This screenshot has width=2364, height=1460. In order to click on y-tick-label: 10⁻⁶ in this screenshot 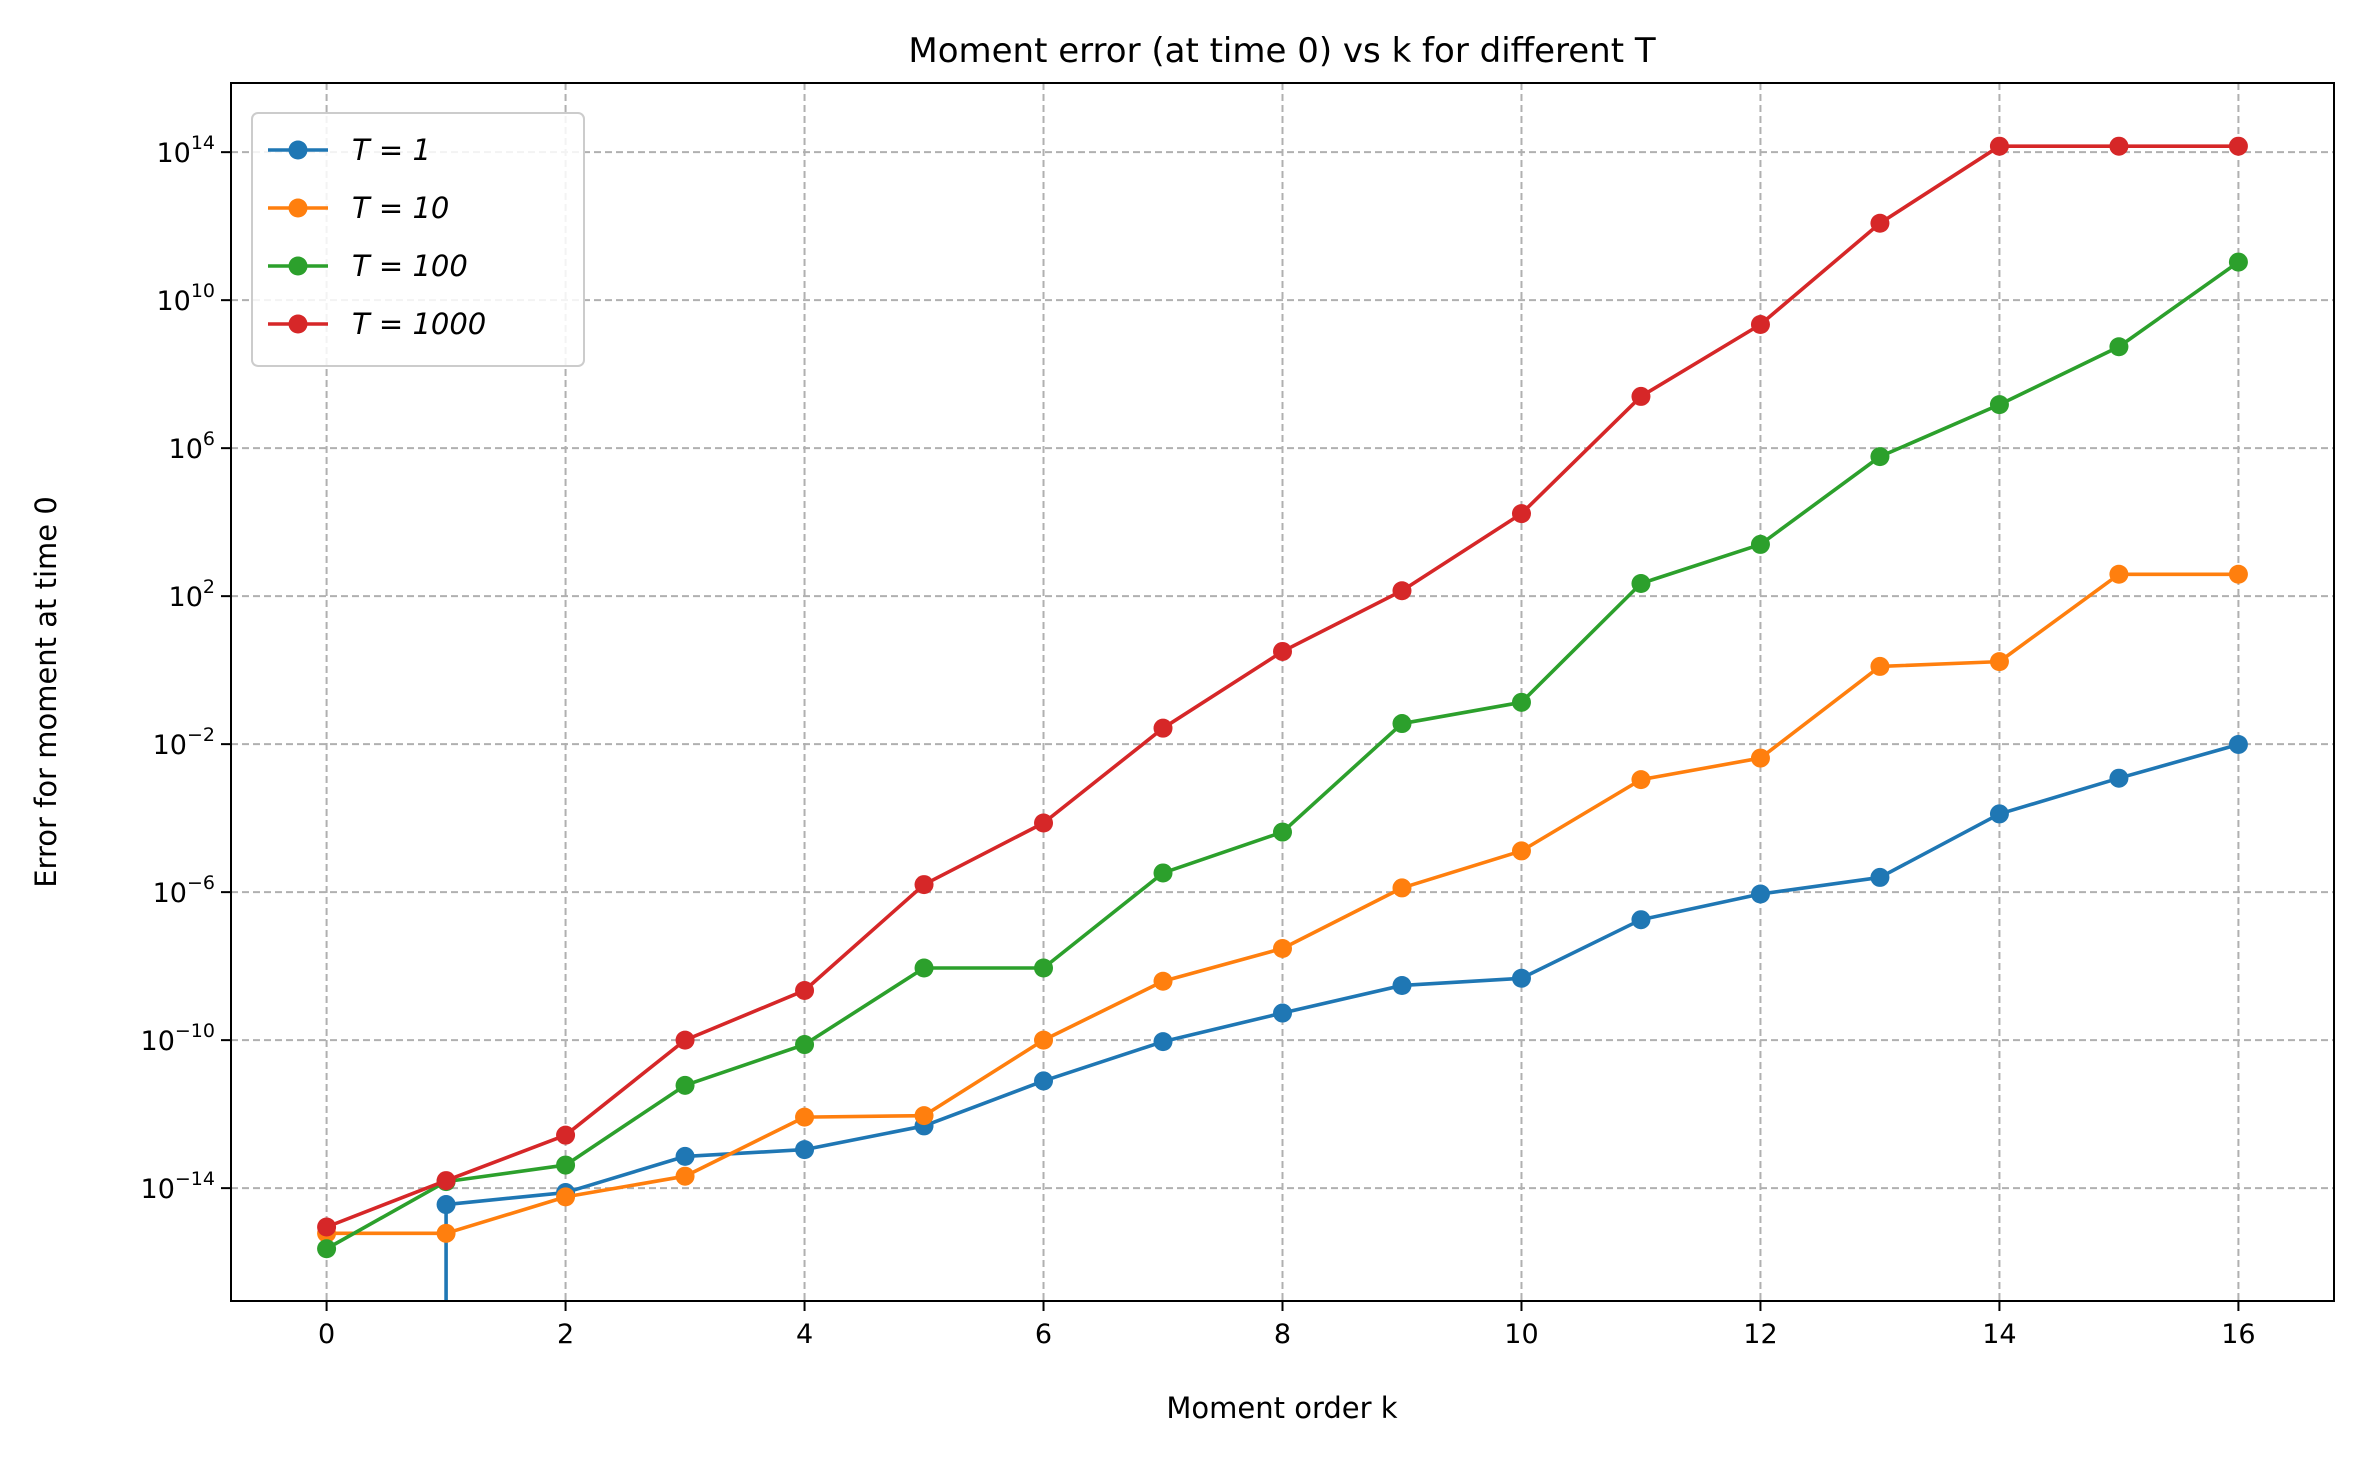, I will do `click(184, 890)`.